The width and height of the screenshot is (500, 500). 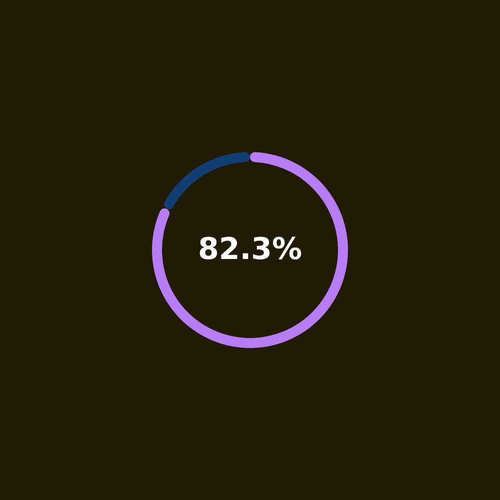 I want to click on text: 82.3%, so click(x=250, y=249).